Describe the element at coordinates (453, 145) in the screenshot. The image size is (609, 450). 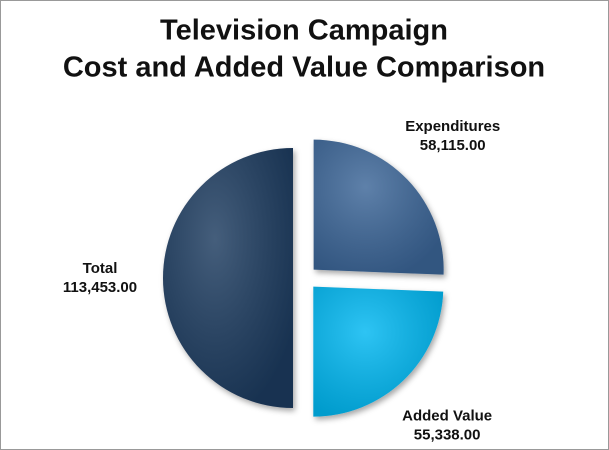
I see `slice-value-label: 58,115.00` at that location.